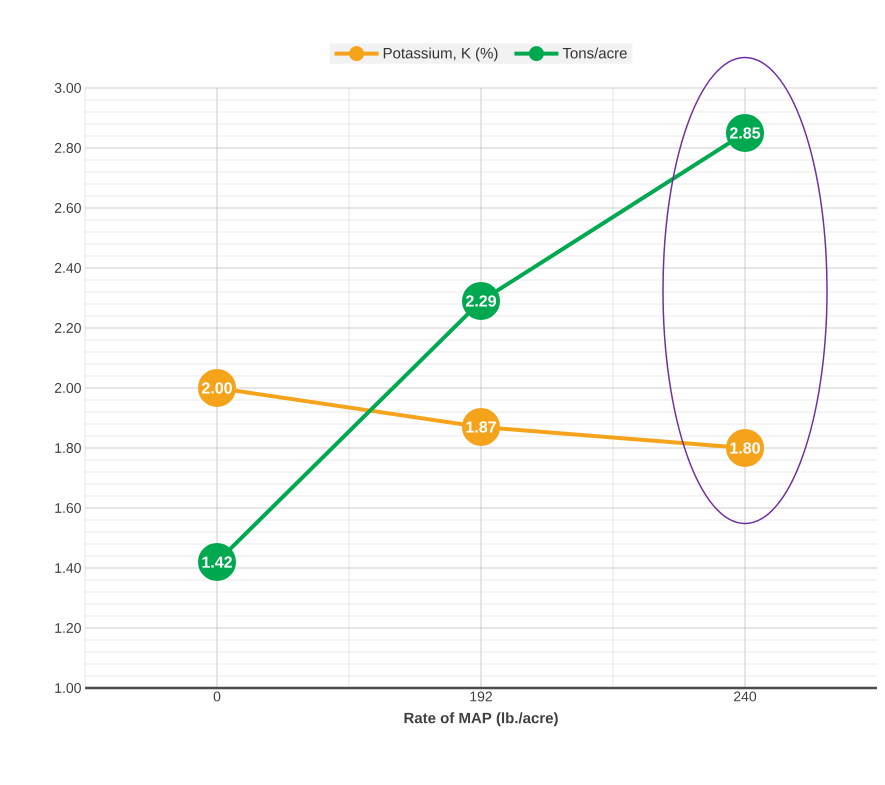 Image resolution: width=885 pixels, height=785 pixels. What do you see at coordinates (745, 133) in the screenshot?
I see `data-label: 2.85` at bounding box center [745, 133].